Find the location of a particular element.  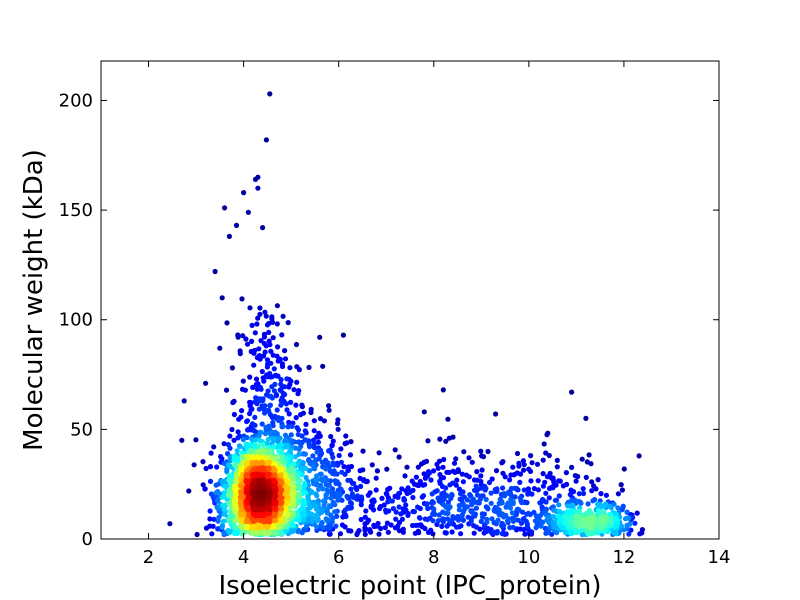

x-tick-label: 12 is located at coordinates (623, 557).